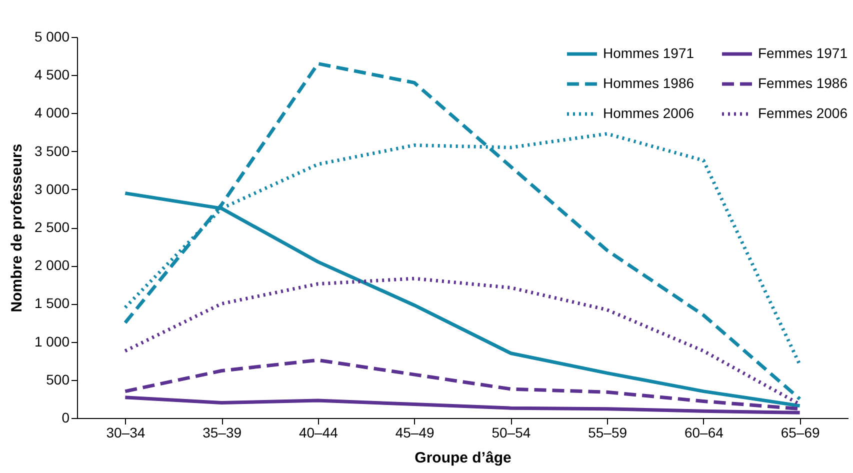  I want to click on x-tick-label: 45–49, so click(414, 432).